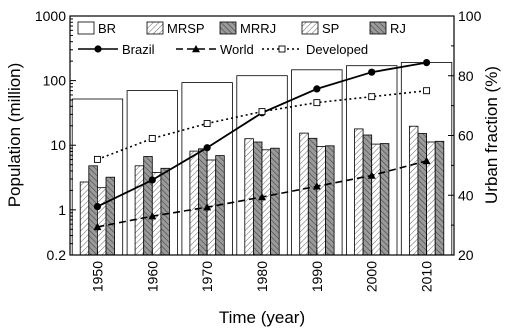  What do you see at coordinates (372, 97) in the screenshot?
I see `marker-developed-2000` at bounding box center [372, 97].